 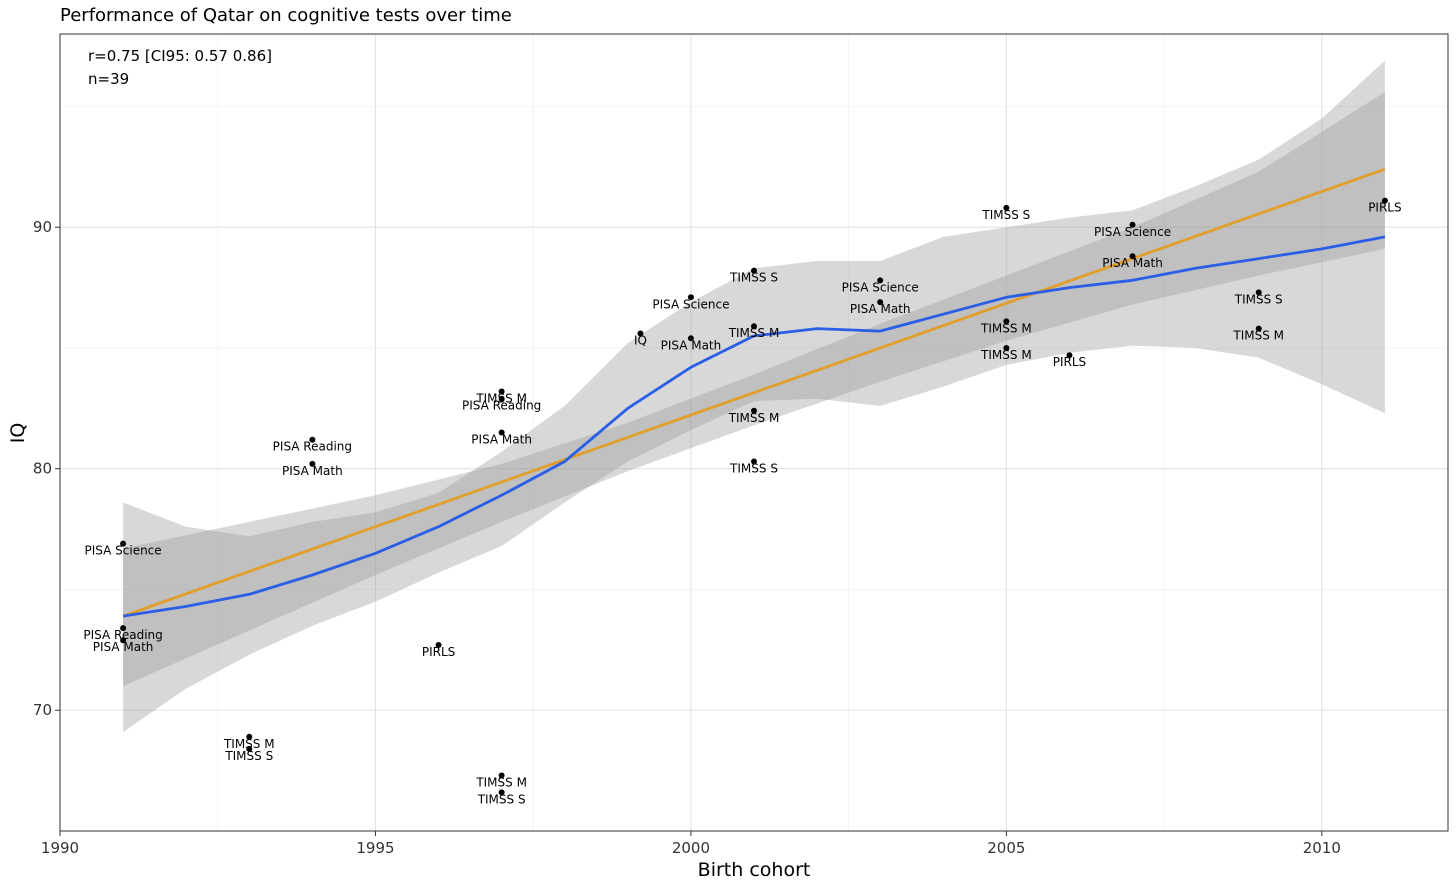 What do you see at coordinates (108, 79) in the screenshot?
I see `n-annotation: n=39` at bounding box center [108, 79].